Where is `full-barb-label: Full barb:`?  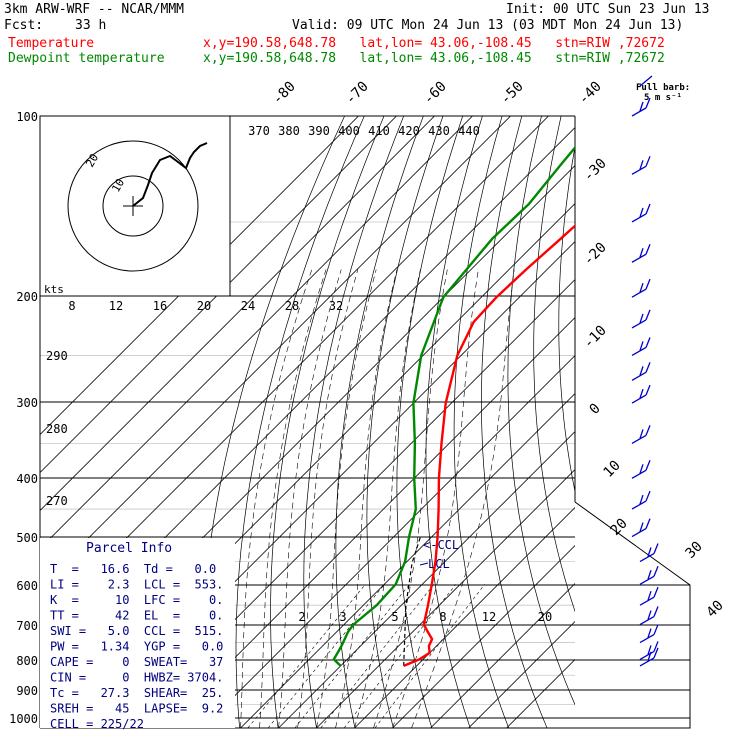 full-barb-label: Full barb: is located at coordinates (663, 88).